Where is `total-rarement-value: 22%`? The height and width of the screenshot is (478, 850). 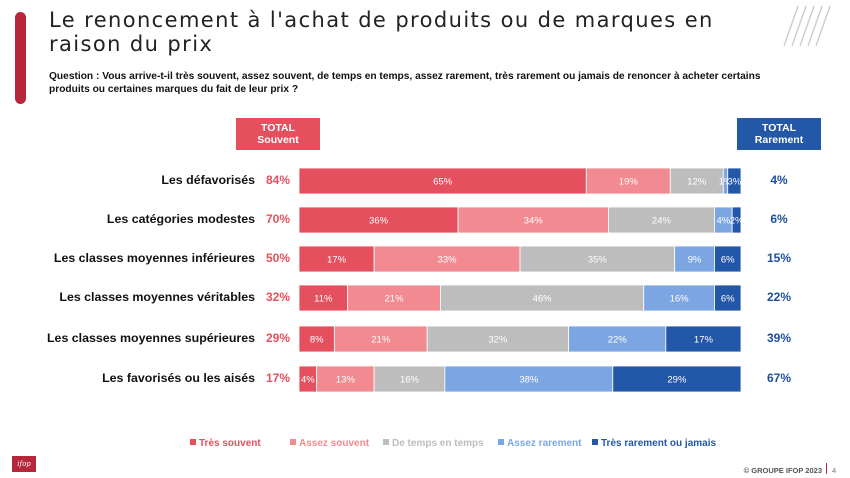 total-rarement-value: 22% is located at coordinates (779, 297).